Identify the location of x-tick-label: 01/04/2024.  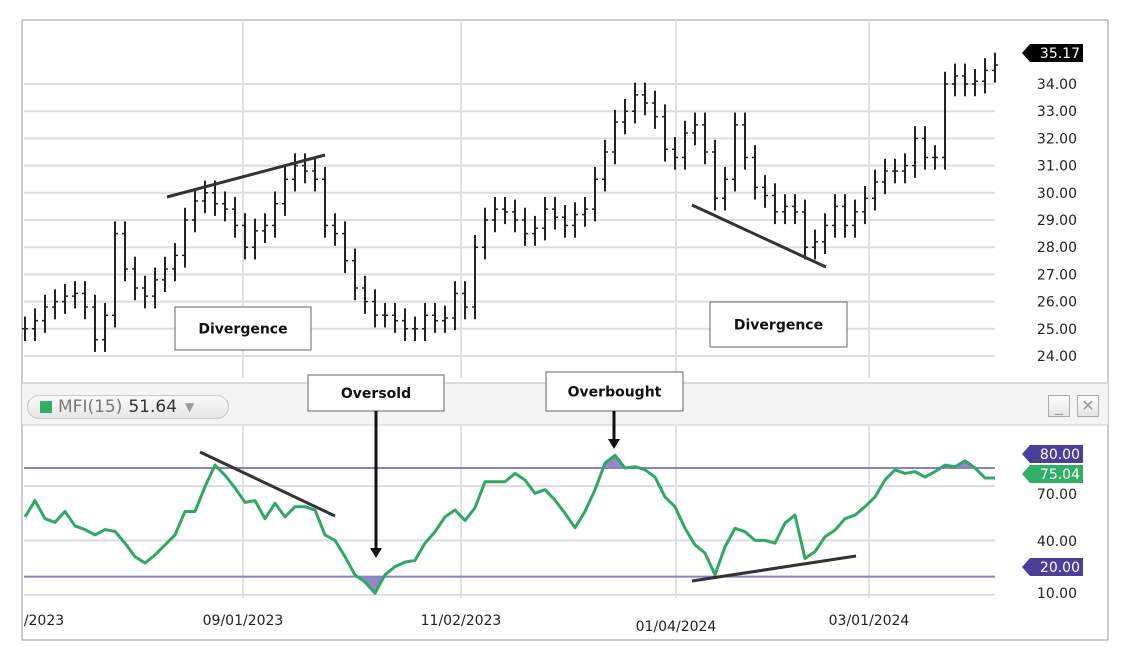
(676, 627).